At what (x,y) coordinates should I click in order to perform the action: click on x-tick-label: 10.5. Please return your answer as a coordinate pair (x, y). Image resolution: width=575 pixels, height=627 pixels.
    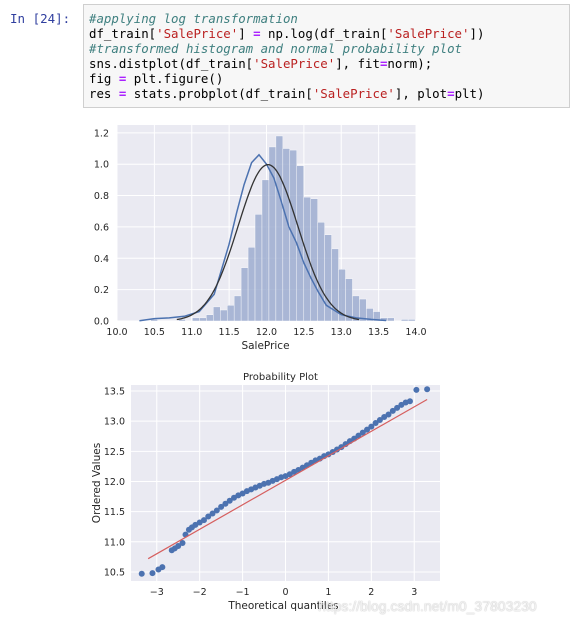
    Looking at the image, I should click on (154, 332).